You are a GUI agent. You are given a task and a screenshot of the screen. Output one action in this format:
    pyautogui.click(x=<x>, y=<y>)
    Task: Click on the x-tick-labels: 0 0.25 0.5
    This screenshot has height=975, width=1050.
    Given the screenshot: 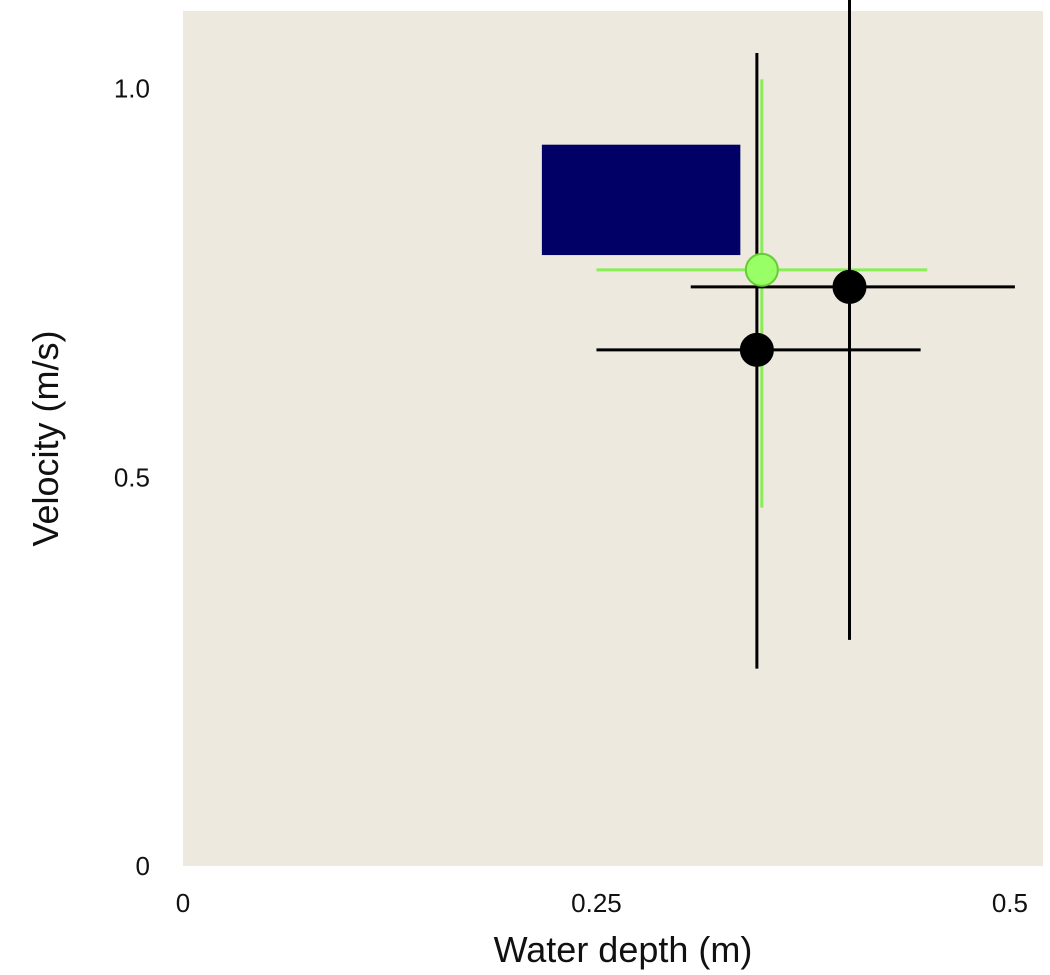 What is the action you would take?
    pyautogui.click(x=602, y=903)
    